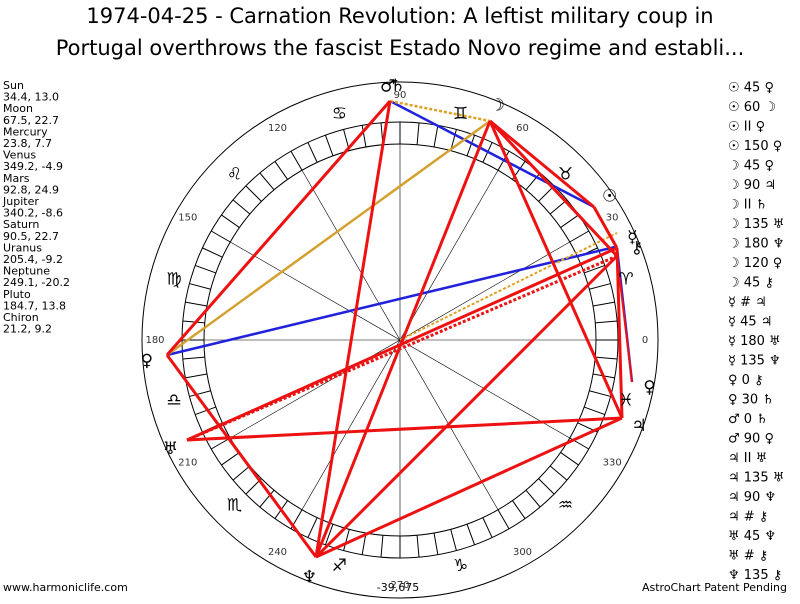 The image size is (800, 604). Describe the element at coordinates (18, 108) in the screenshot. I see `planet-name: Moon` at that location.